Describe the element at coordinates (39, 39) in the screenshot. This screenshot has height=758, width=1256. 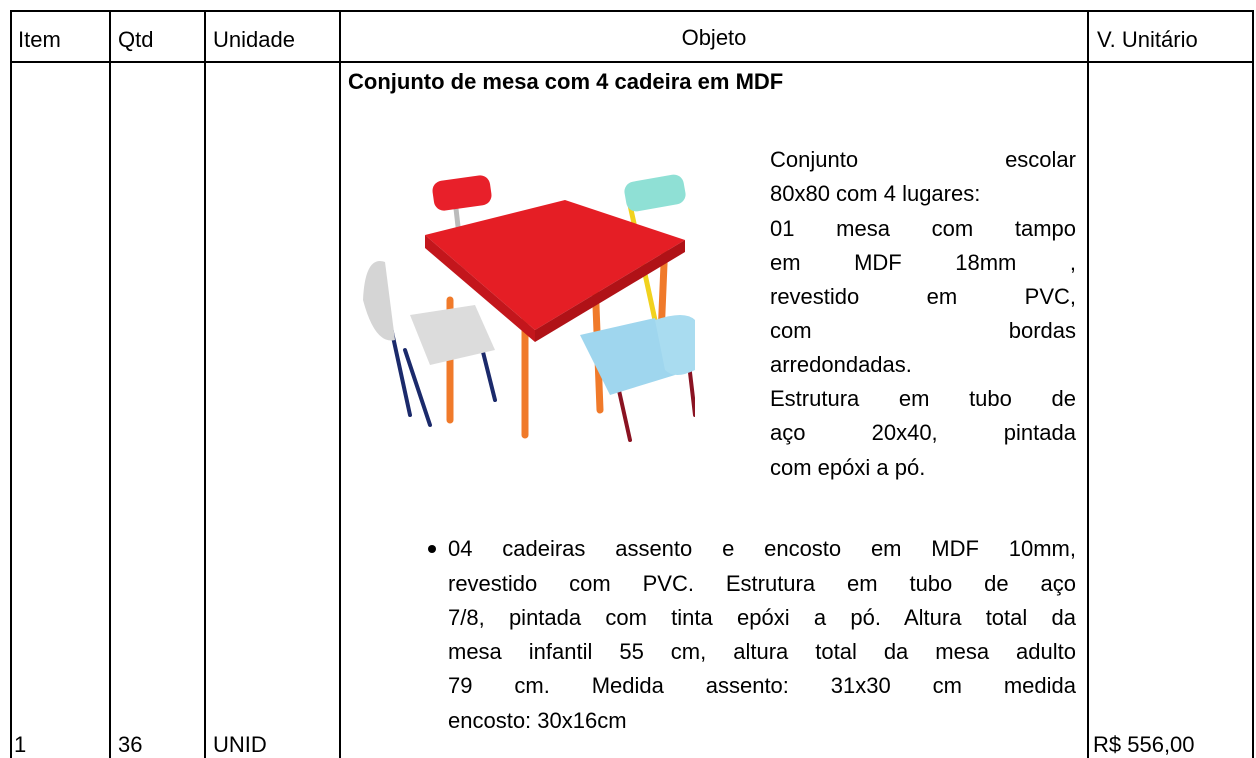
I see `header-cell: Item` at that location.